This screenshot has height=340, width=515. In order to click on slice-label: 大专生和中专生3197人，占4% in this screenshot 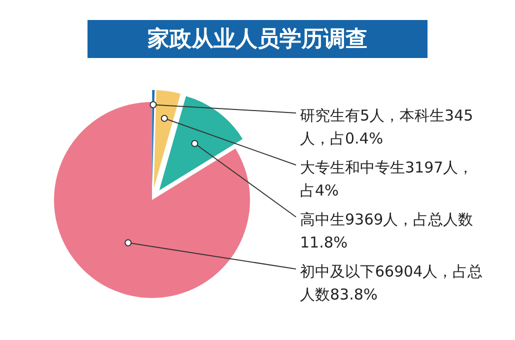, I will do `click(387, 179)`.